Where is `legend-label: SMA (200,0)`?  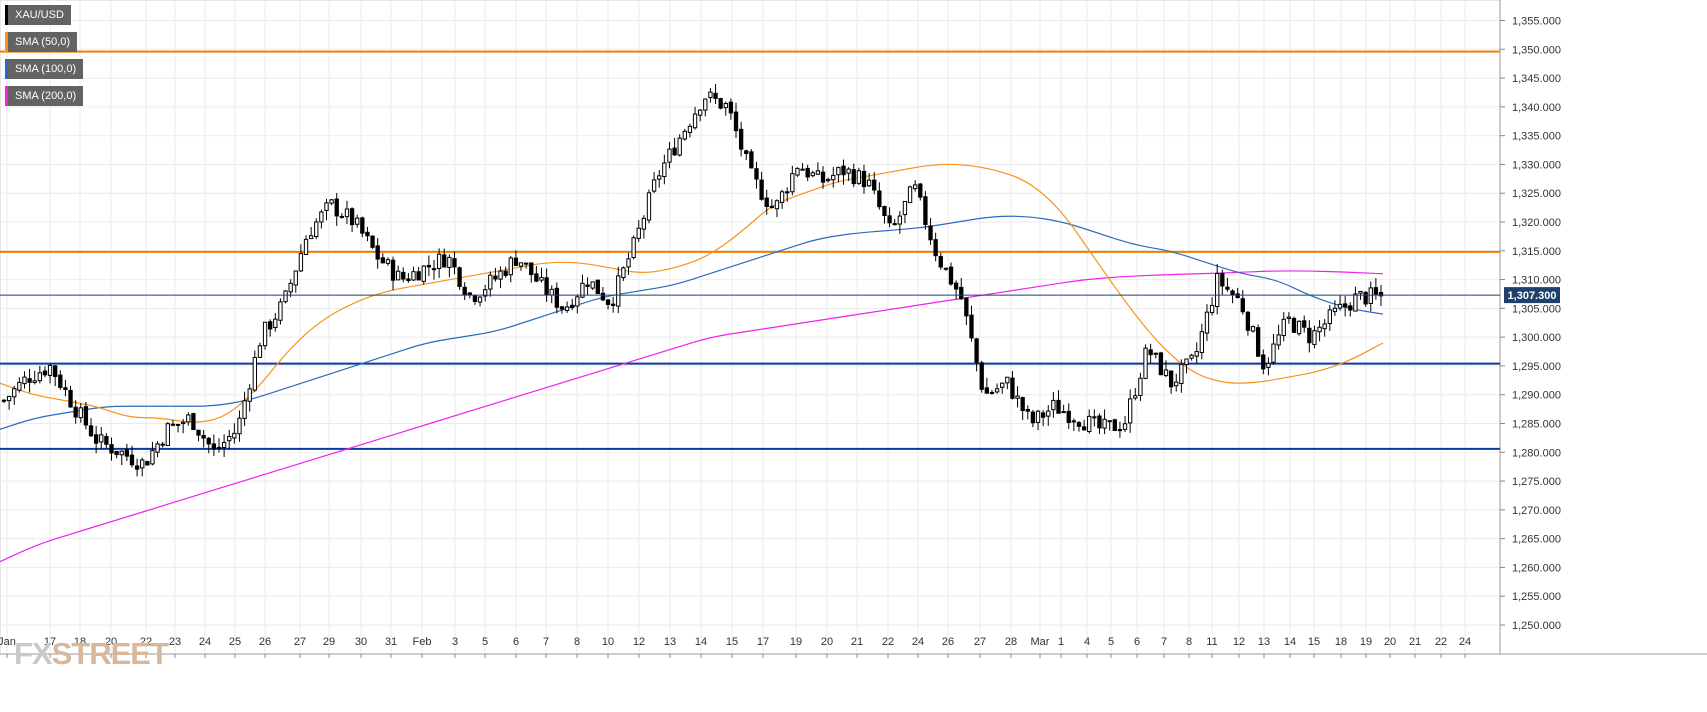 legend-label: SMA (200,0) is located at coordinates (46, 96).